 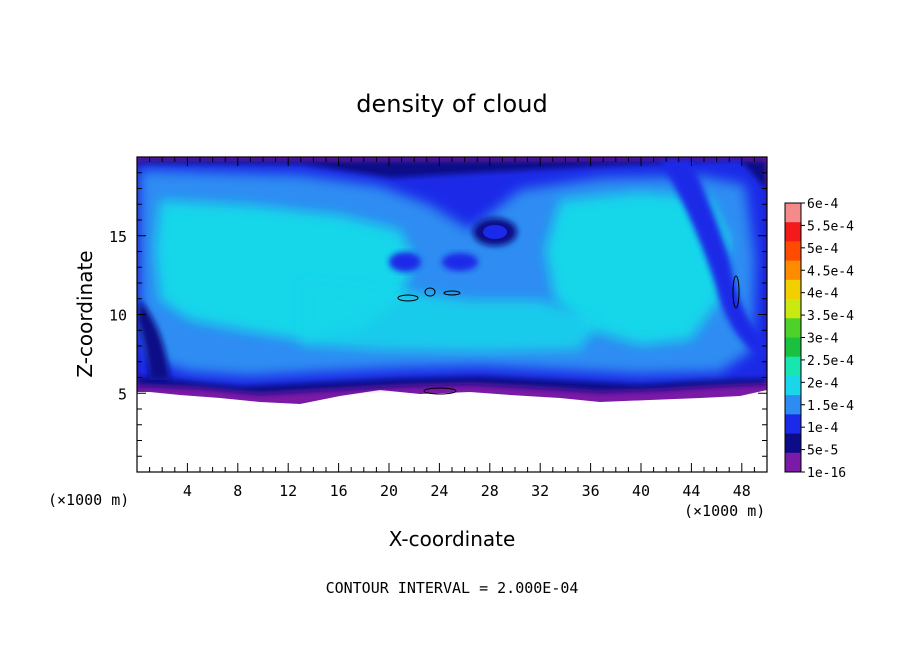 What do you see at coordinates (830, 316) in the screenshot?
I see `colorbar-label: 3.5e-4` at bounding box center [830, 316].